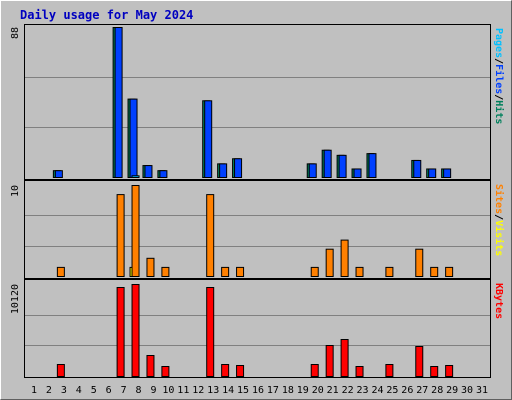 Image resolution: width=512 pixels, height=400 pixels. What do you see at coordinates (15, 299) in the screenshot?
I see `y-max-label: 10120` at bounding box center [15, 299].